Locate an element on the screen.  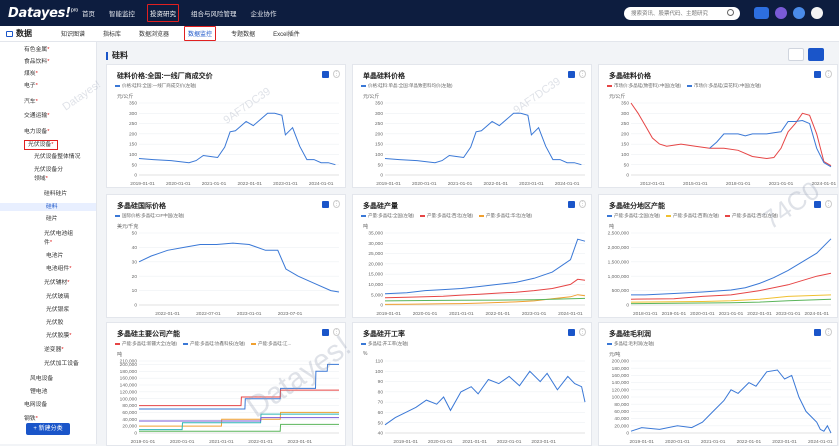
top-nav-item: 组合与风险管理 is located at coordinates (214, 14).